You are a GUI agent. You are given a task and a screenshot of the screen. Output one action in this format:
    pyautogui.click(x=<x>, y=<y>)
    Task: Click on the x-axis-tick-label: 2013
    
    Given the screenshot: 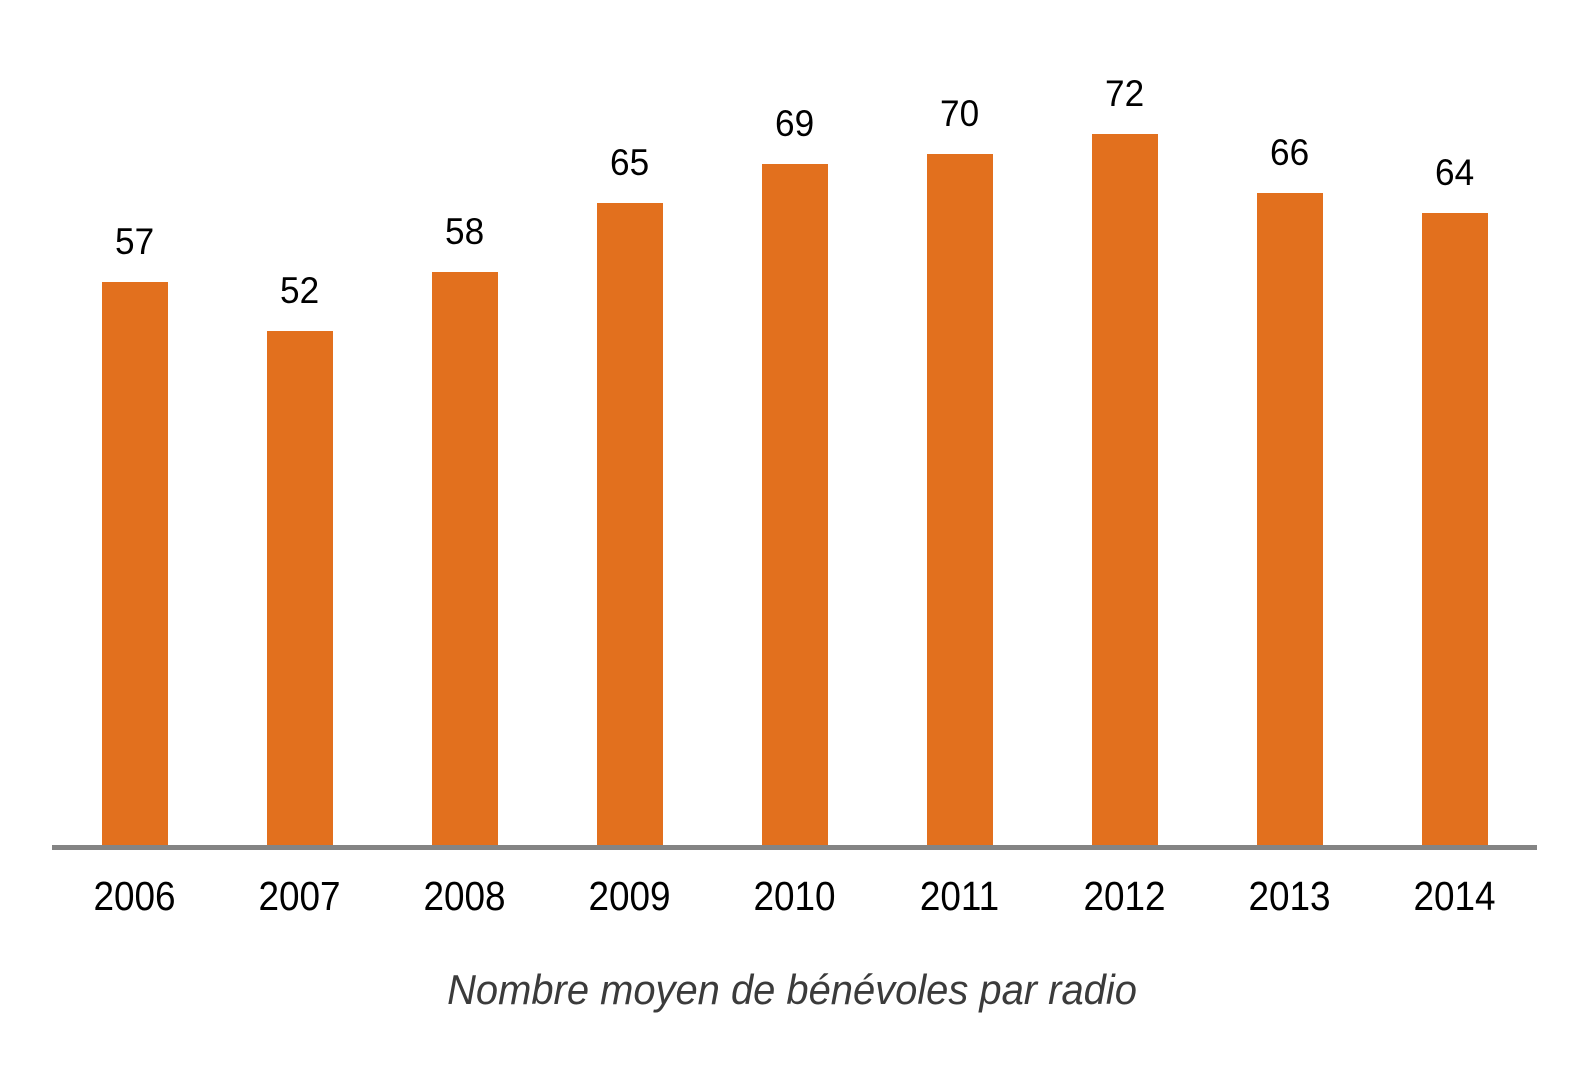 What is the action you would take?
    pyautogui.click(x=1289, y=896)
    